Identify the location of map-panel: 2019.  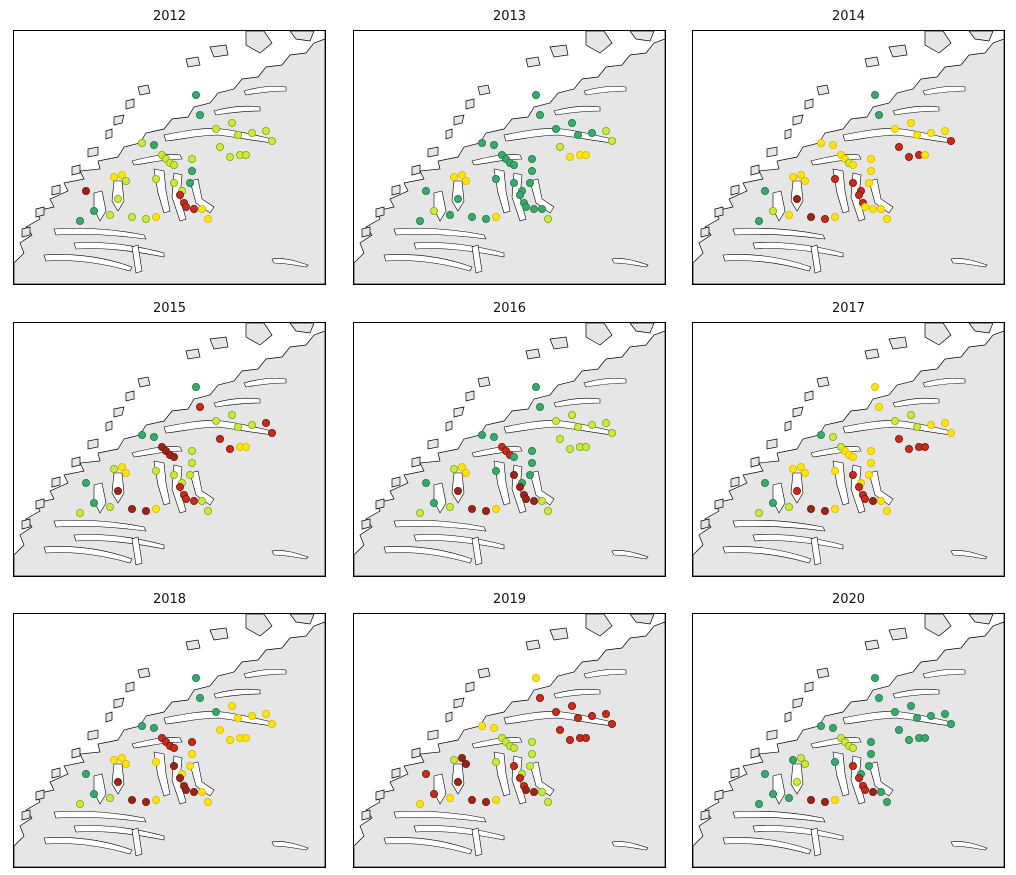
(509, 732).